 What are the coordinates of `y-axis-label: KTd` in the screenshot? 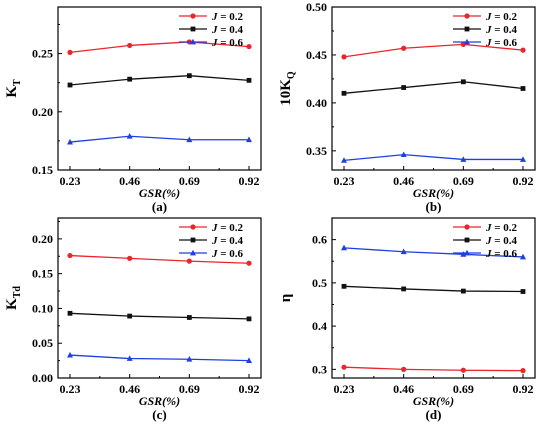 It's located at (13, 298).